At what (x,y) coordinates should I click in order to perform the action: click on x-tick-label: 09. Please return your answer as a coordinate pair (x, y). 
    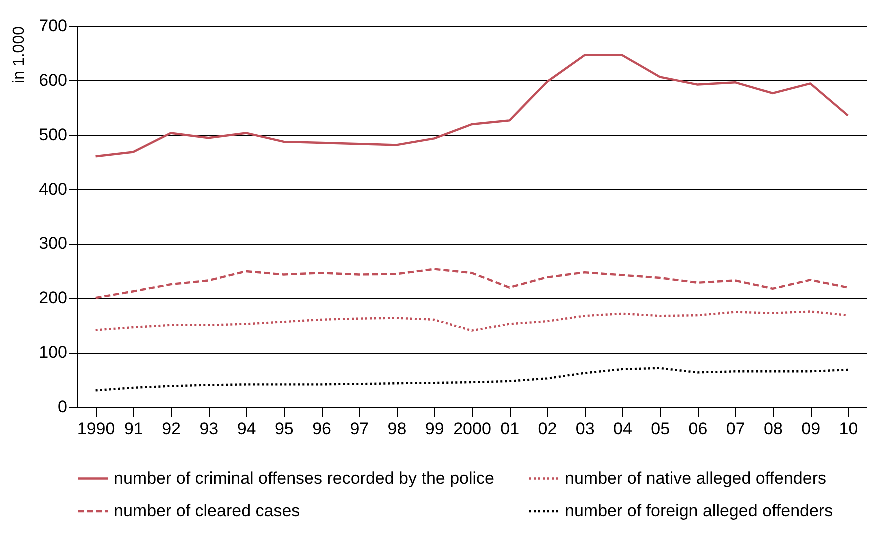
    Looking at the image, I should click on (811, 429).